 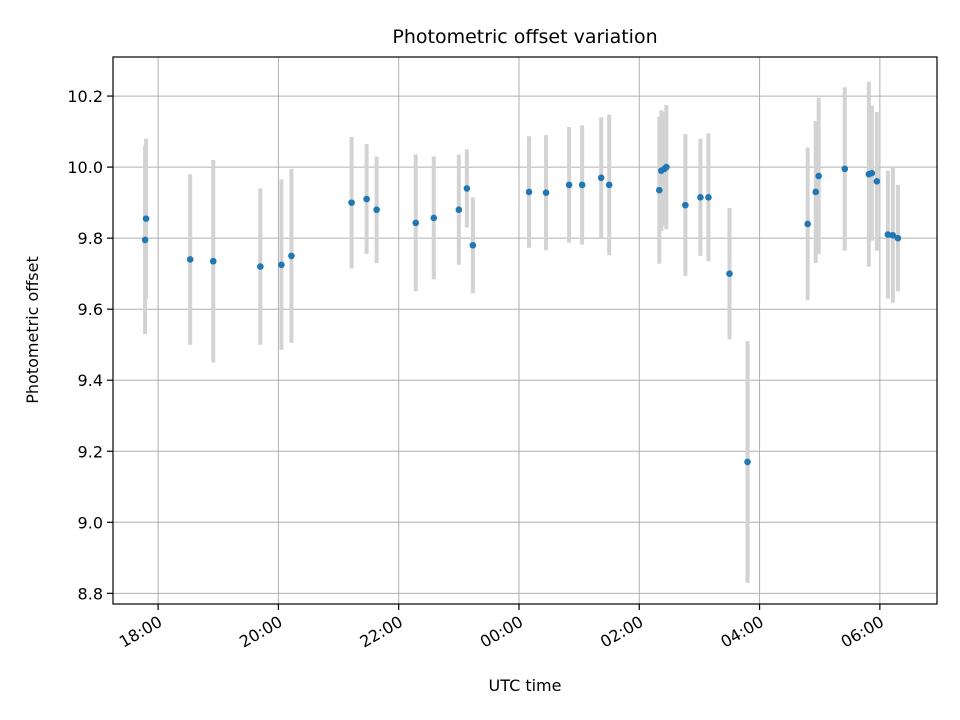 What do you see at coordinates (85, 96) in the screenshot?
I see `y-tick-label: 10.2` at bounding box center [85, 96].